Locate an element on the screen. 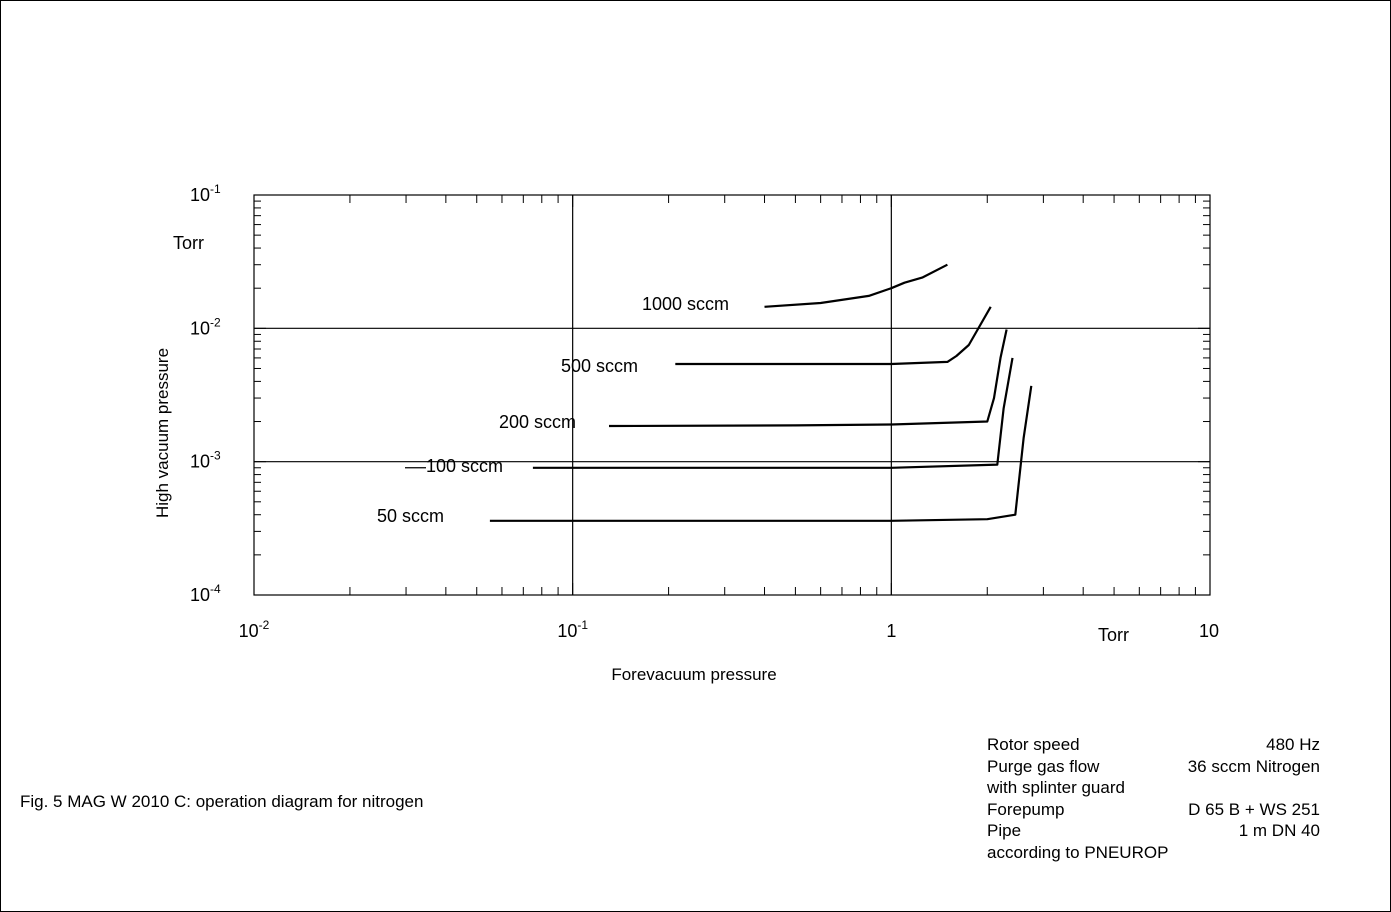 This screenshot has height=912, width=1391. spec-label: according to PNEUROP is located at coordinates (1078, 852).